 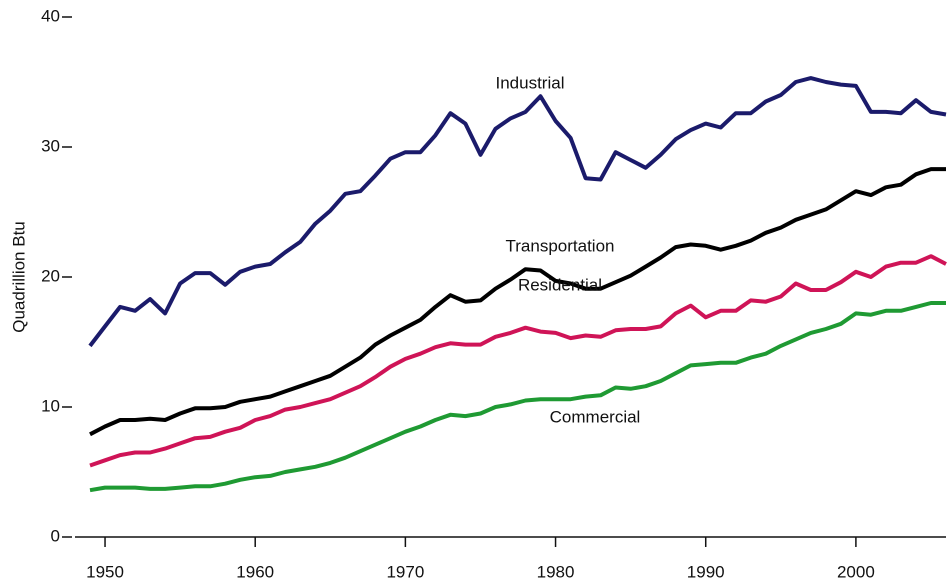 What do you see at coordinates (530, 82) in the screenshot?
I see `series-label: Industrial` at bounding box center [530, 82].